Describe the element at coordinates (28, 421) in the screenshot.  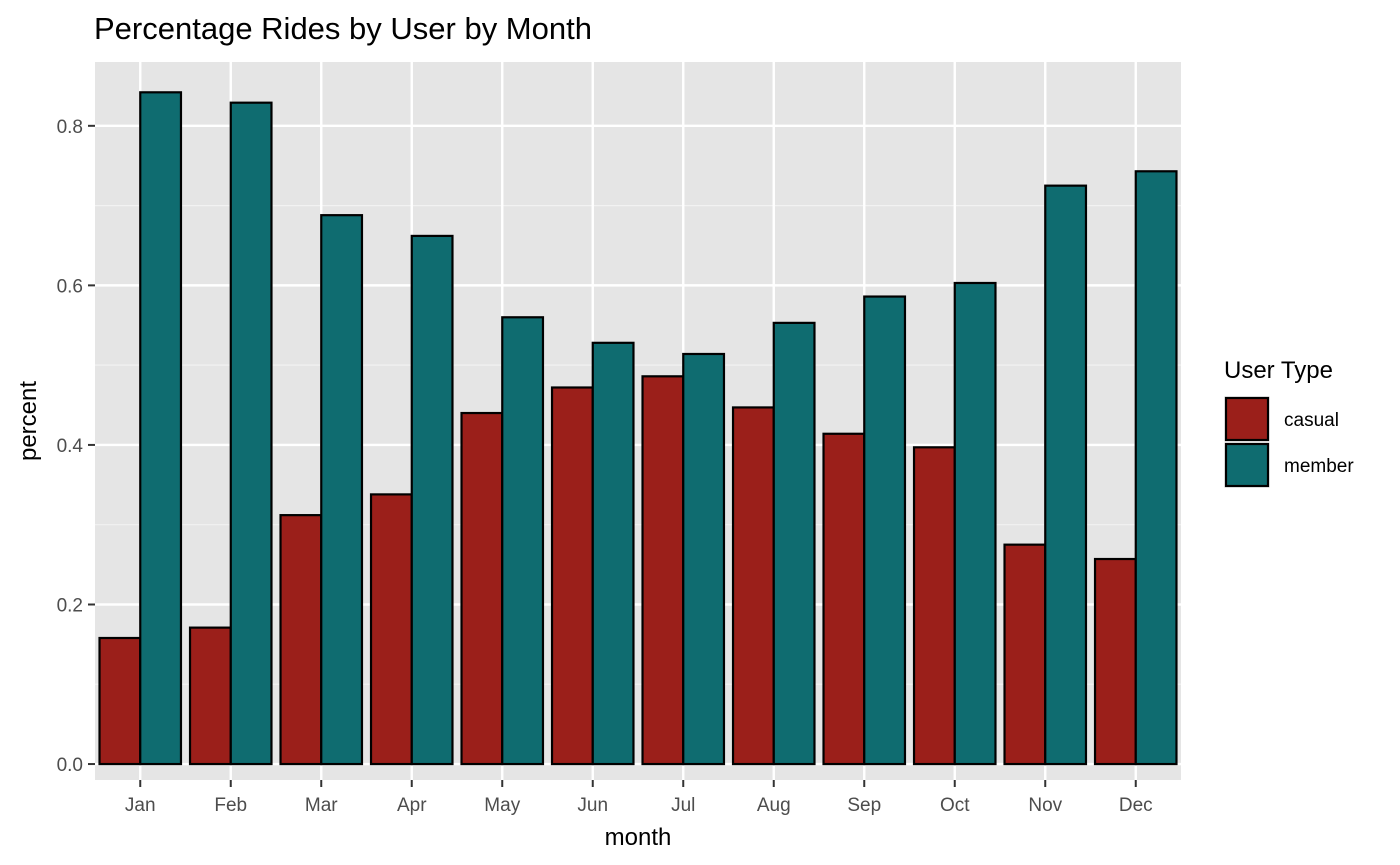
I see `y-axis-title: percent` at that location.